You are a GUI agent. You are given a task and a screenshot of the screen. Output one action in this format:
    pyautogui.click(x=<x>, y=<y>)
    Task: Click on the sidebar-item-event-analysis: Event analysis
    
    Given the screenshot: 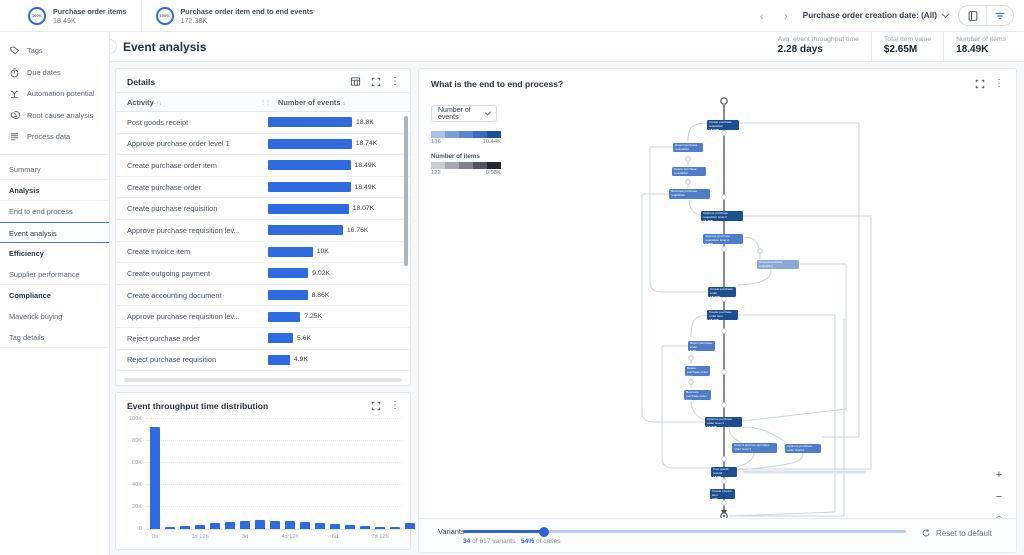 What is the action you would take?
    pyautogui.click(x=54, y=232)
    